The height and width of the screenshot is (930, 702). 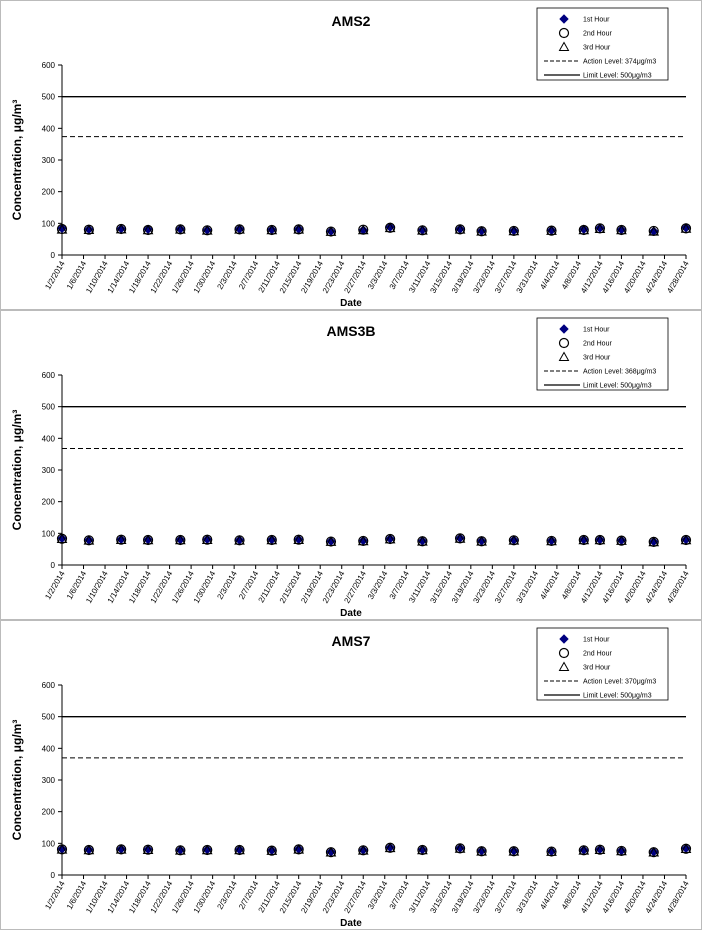 I want to click on y-tick-label: 500, so click(x=49, y=407).